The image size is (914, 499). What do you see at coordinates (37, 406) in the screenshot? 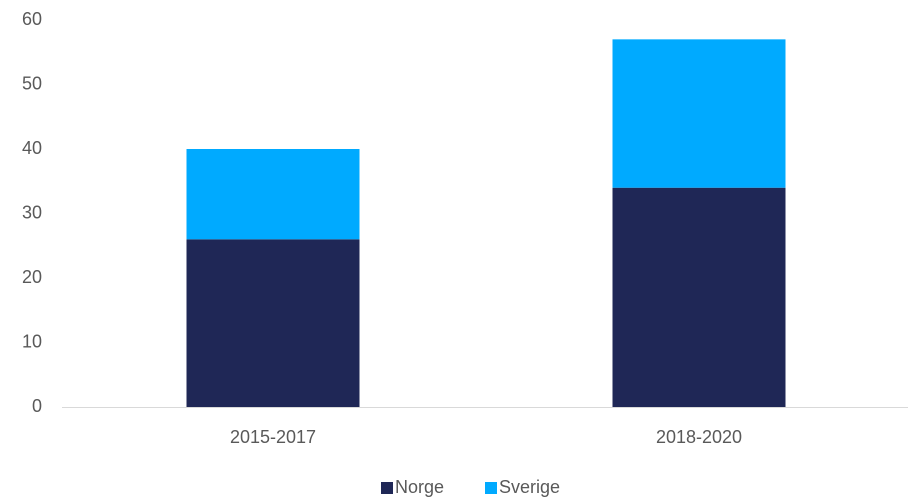
I see `y-tick-label: 0` at bounding box center [37, 406].